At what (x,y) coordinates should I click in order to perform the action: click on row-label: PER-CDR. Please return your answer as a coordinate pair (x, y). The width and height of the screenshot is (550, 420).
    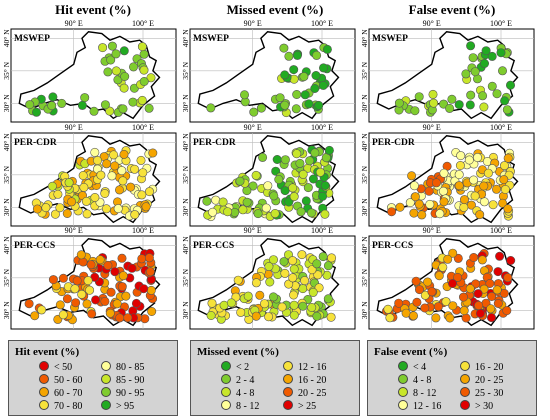
    Looking at the image, I should click on (214, 143).